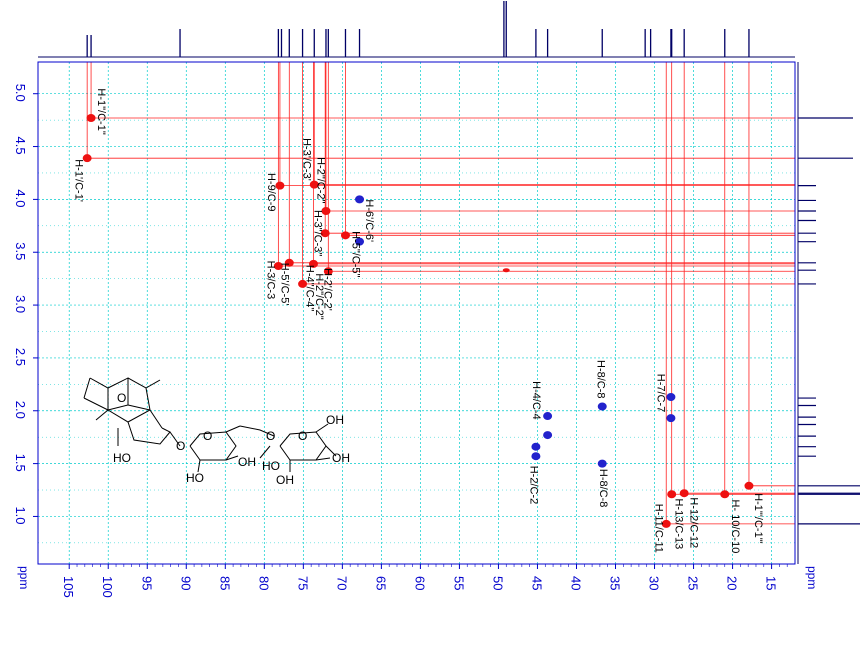 This screenshot has height=664, width=862. What do you see at coordinates (341, 583) in the screenshot?
I see `x-tick-label: 70` at bounding box center [341, 583].